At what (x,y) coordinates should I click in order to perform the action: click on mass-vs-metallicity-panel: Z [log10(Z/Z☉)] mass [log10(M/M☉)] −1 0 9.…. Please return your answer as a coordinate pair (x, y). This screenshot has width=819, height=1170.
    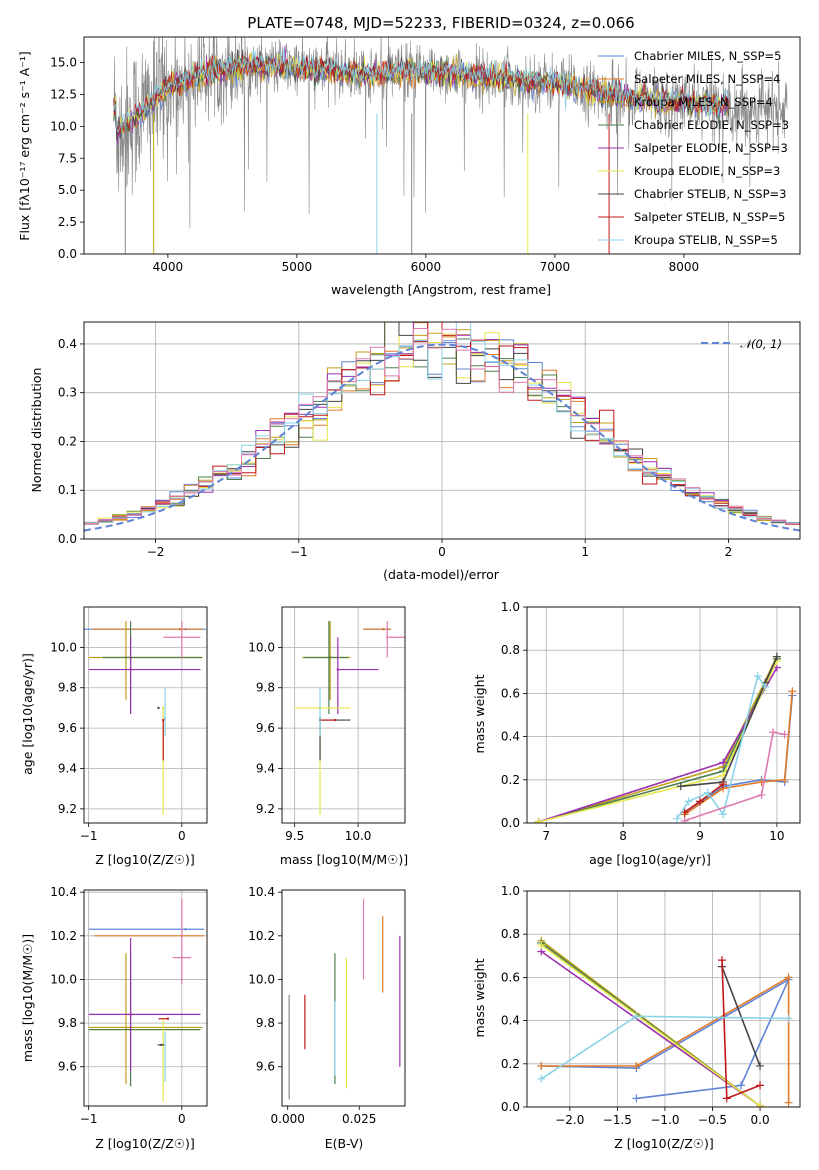
    Looking at the image, I should click on (114, 1018).